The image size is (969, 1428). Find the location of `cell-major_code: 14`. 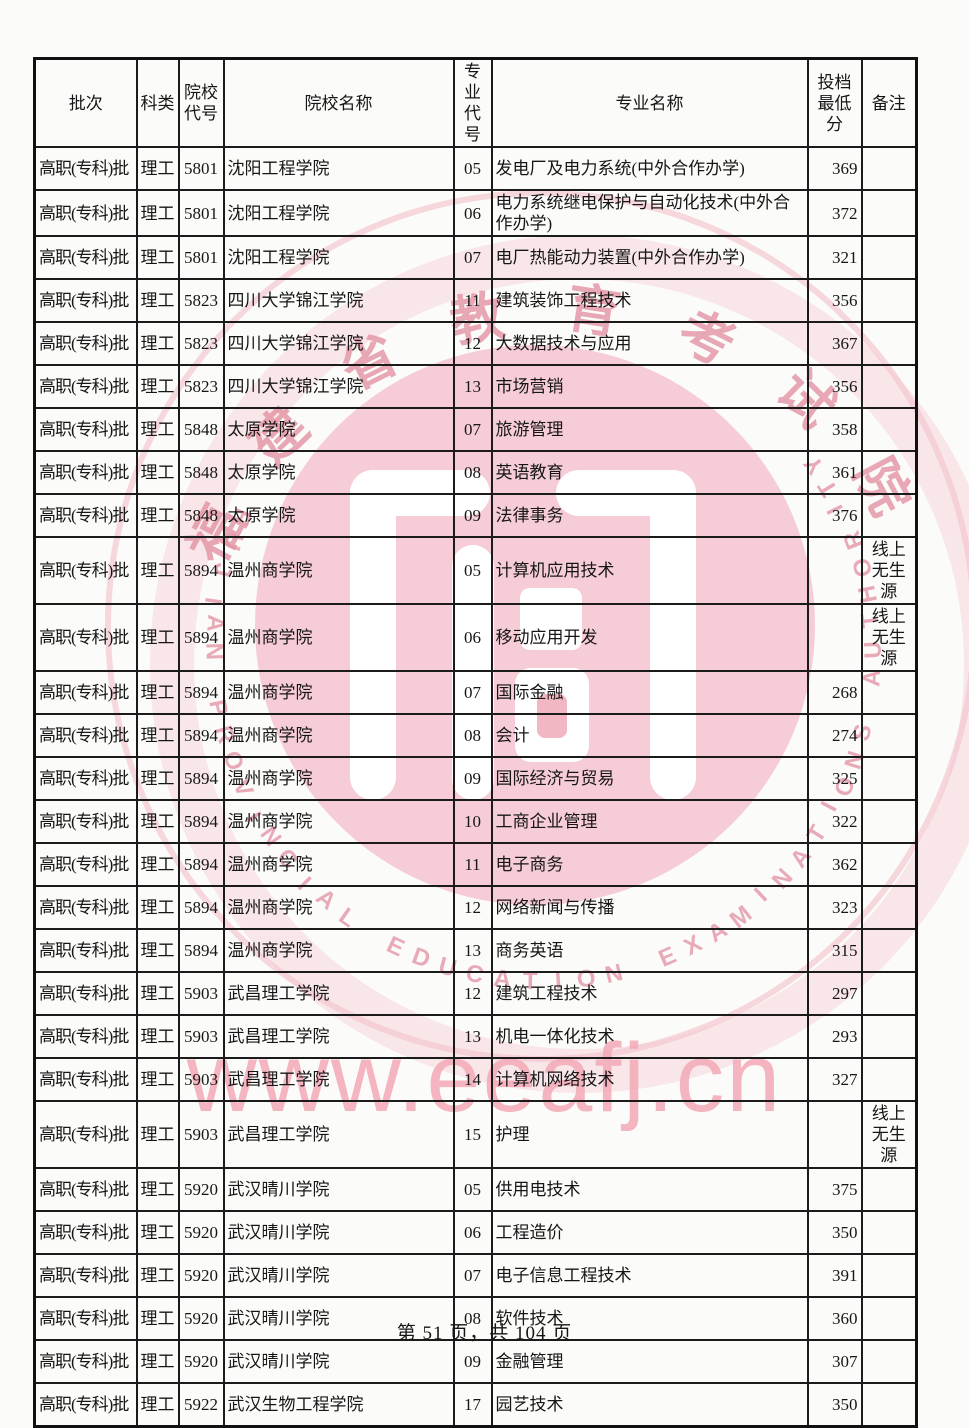

cell-major_code: 14 is located at coordinates (472, 1079).